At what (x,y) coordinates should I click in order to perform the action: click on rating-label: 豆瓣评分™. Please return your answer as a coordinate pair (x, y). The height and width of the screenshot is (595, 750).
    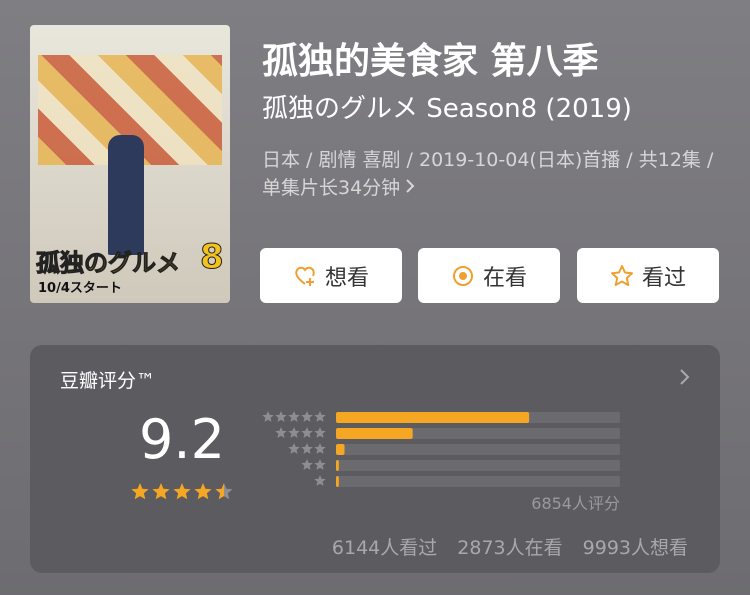
    Looking at the image, I should click on (108, 381).